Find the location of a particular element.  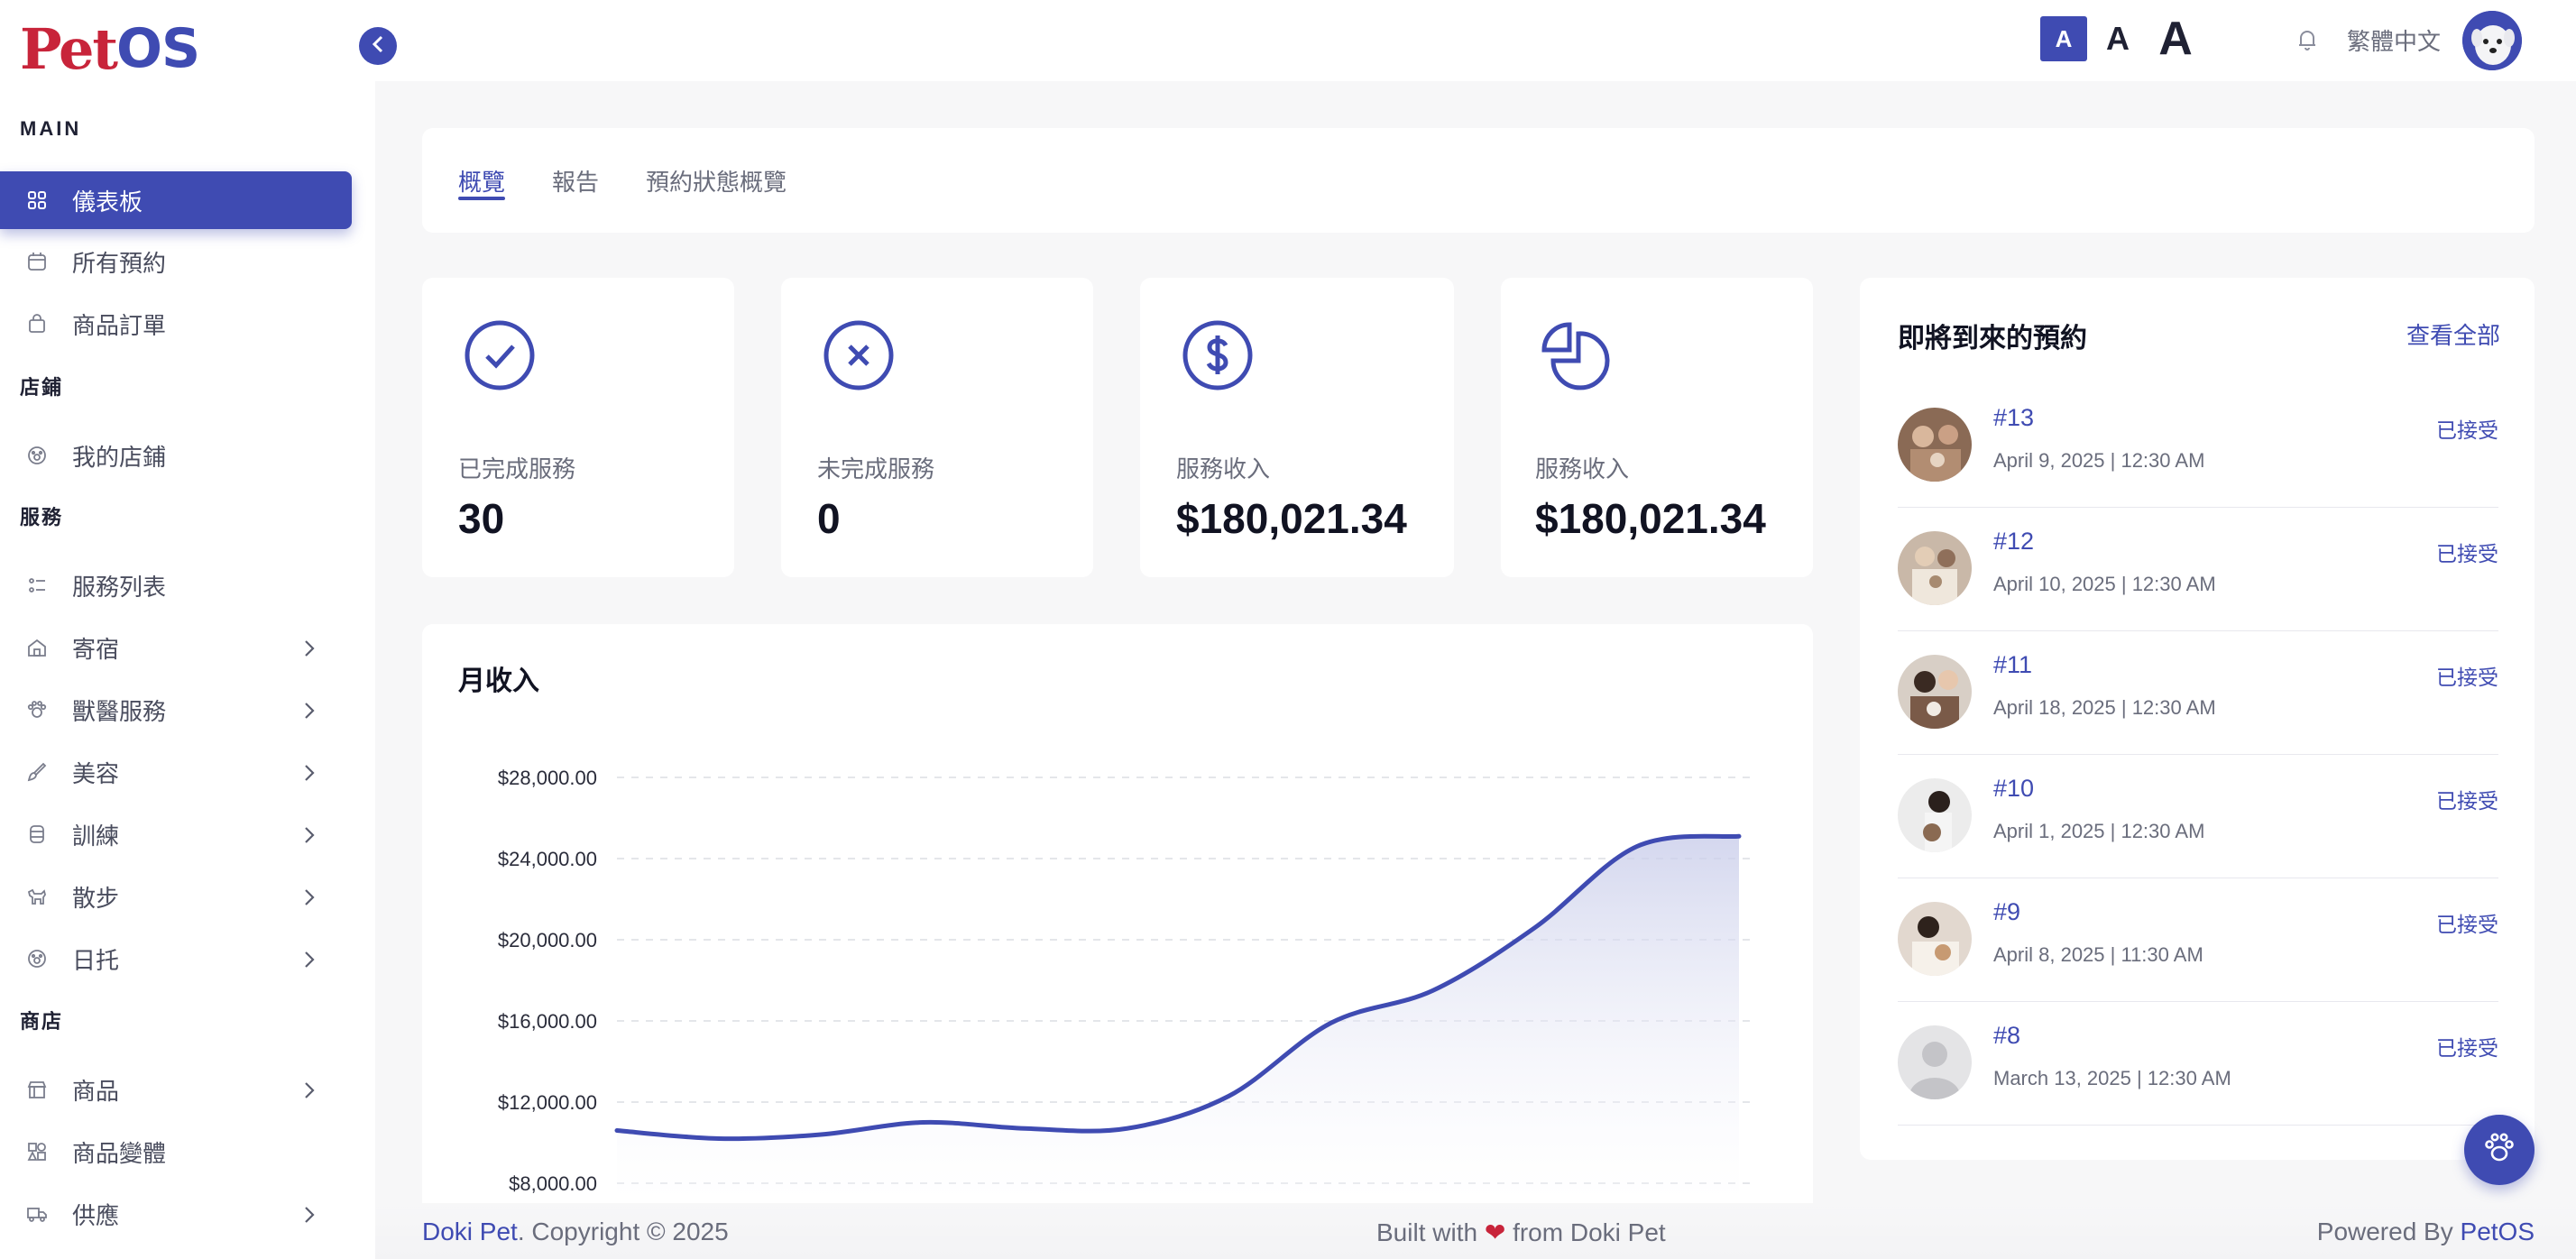

vet-icon is located at coordinates (37, 710).